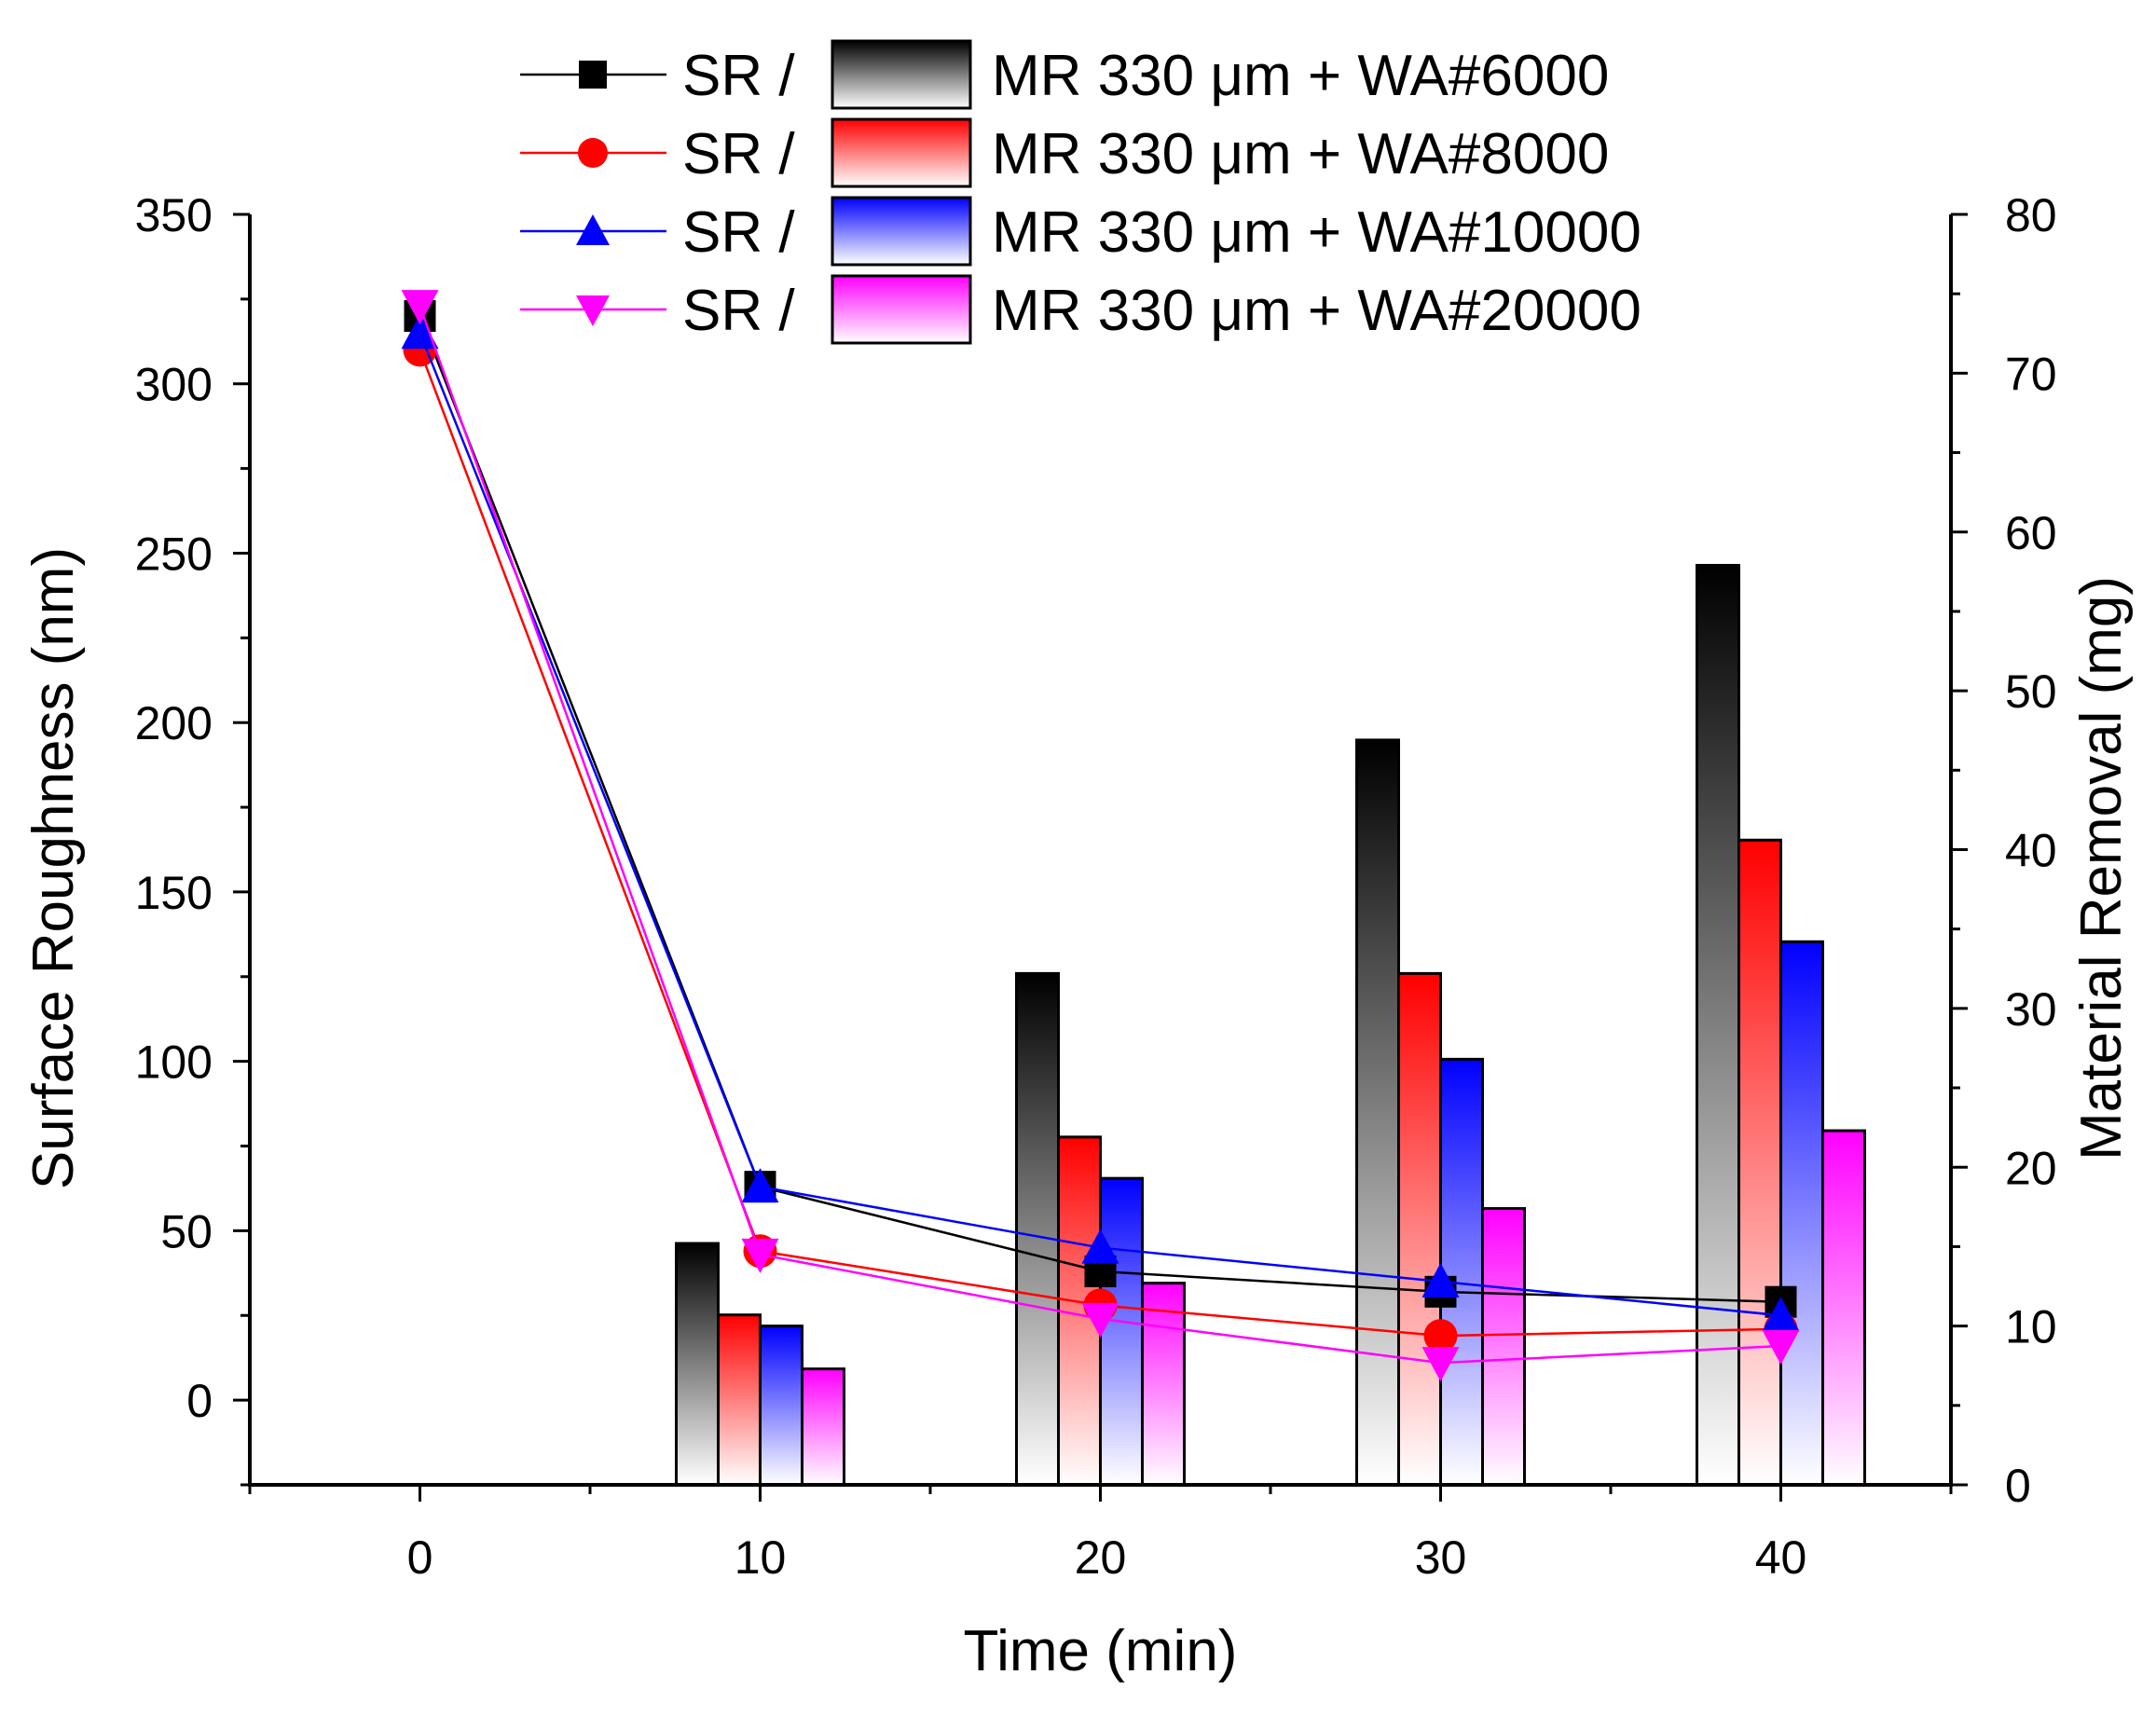 This screenshot has width=2156, height=1716. Describe the element at coordinates (1037, 1229) in the screenshot. I see `bar-1-t20` at that location.